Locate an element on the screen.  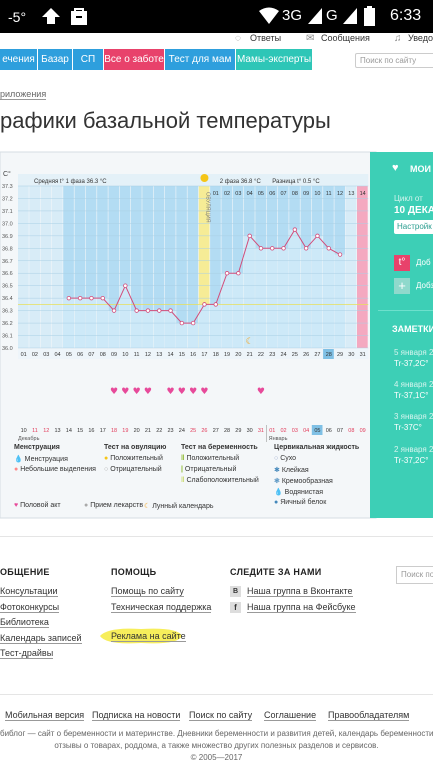
date-label: 08 is located at coordinates (351, 431).